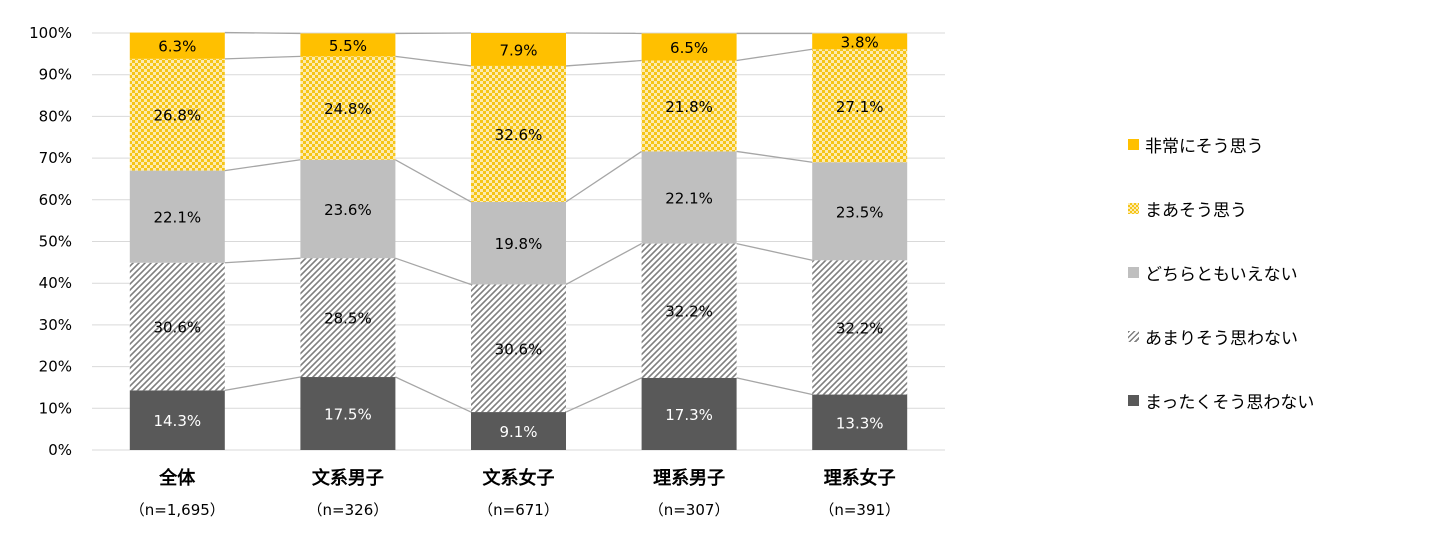  I want to click on legend-item: まあそう思う, so click(1221, 208).